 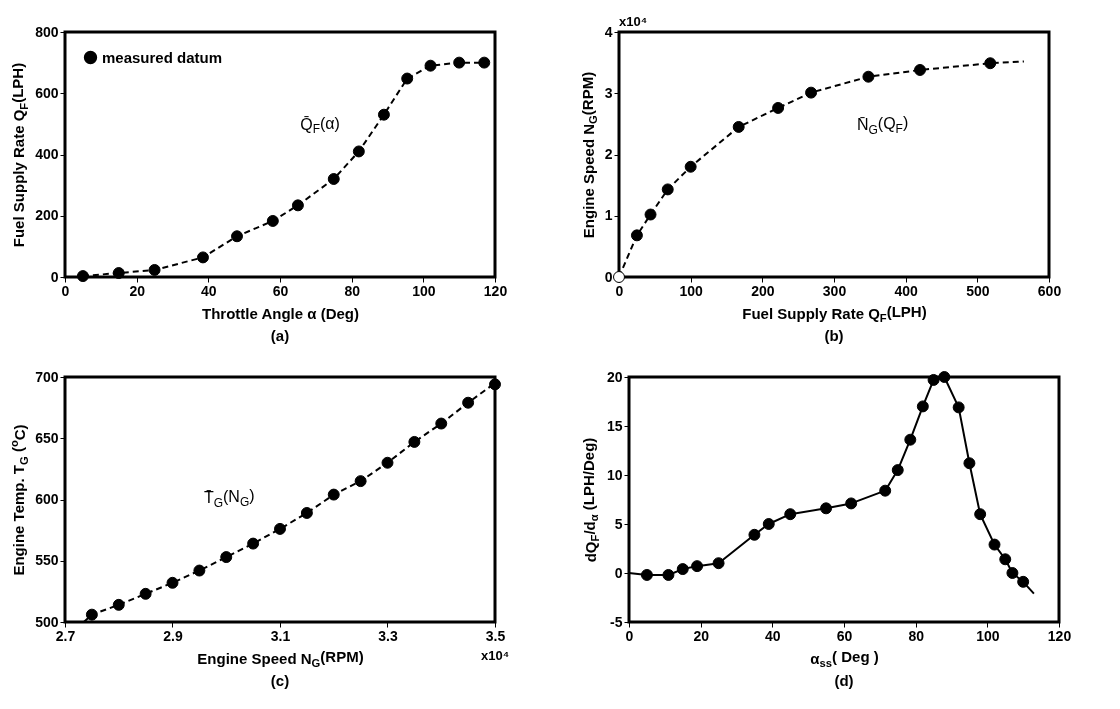 What do you see at coordinates (834, 335) in the screenshot?
I see `text: (b)` at bounding box center [834, 335].